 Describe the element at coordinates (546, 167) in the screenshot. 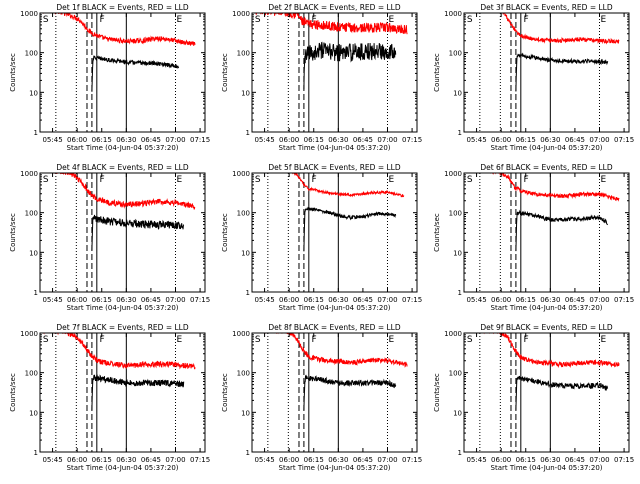

I see `chart-title: Det 6f BLACK = Events, RED = LLD` at that location.